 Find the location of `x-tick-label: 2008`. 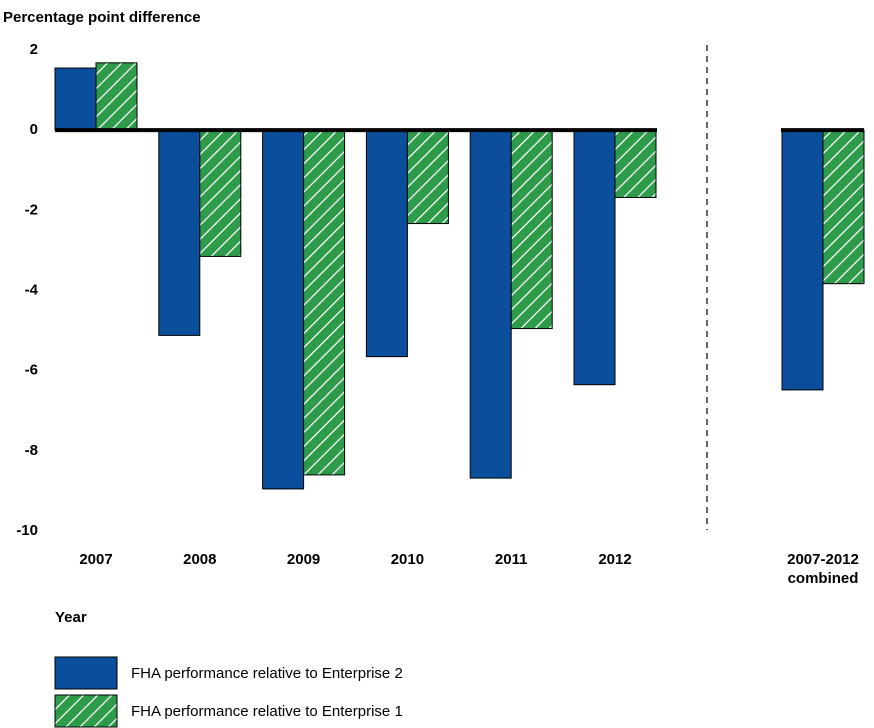

x-tick-label: 2008 is located at coordinates (200, 559).